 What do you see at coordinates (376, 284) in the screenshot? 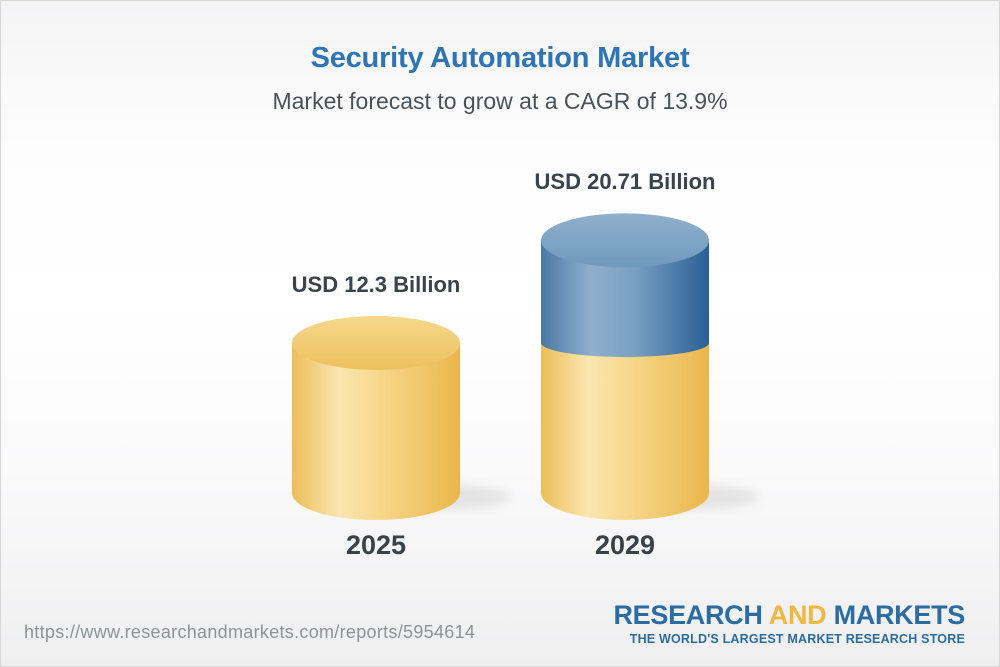
I see `value-label-2025: USD 12.3 Billion` at bounding box center [376, 284].